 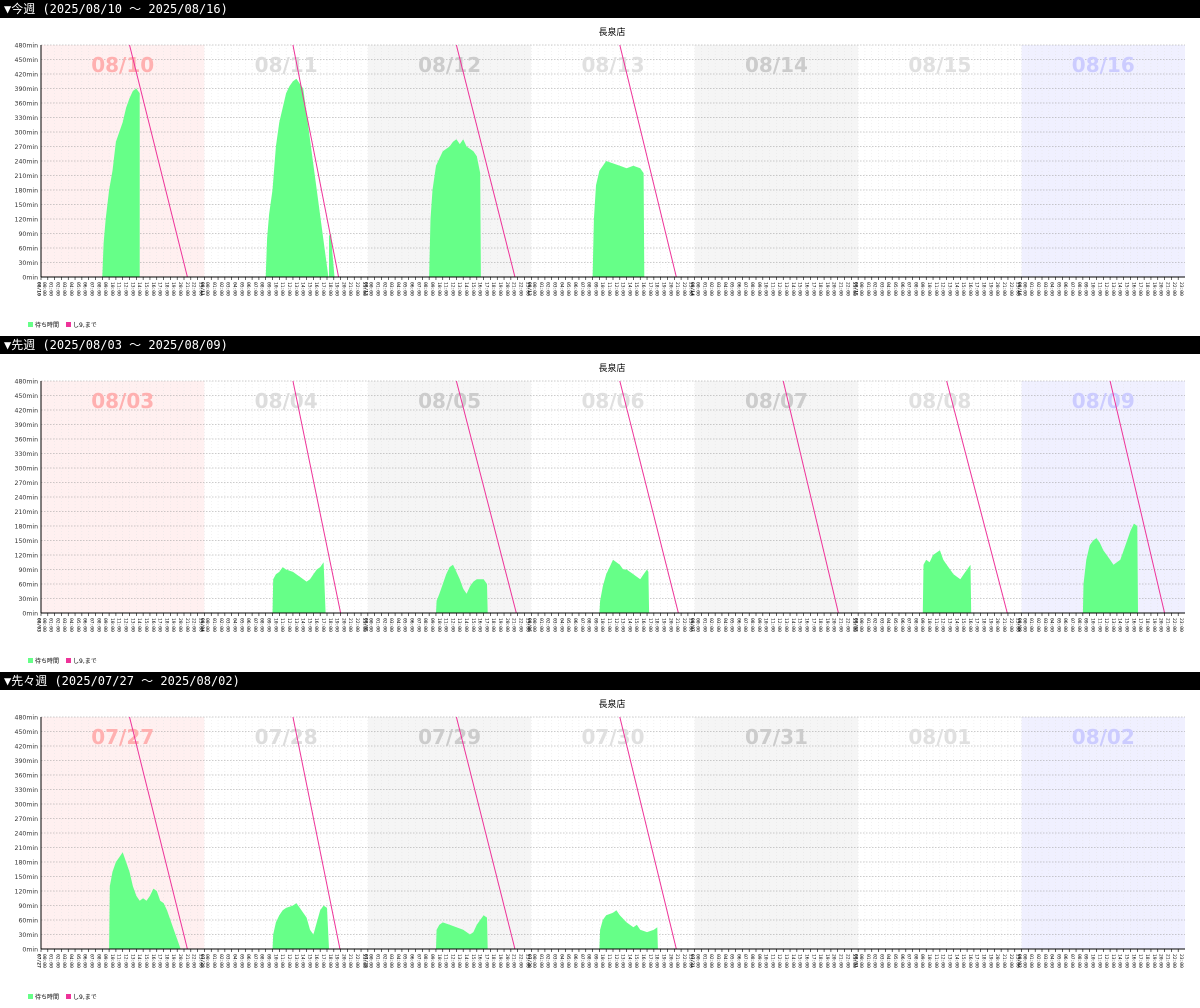 What do you see at coordinates (600, 681) in the screenshot?
I see `week-header: ▼先々週 (2025/07/27 〜 2025/08/02)` at bounding box center [600, 681].